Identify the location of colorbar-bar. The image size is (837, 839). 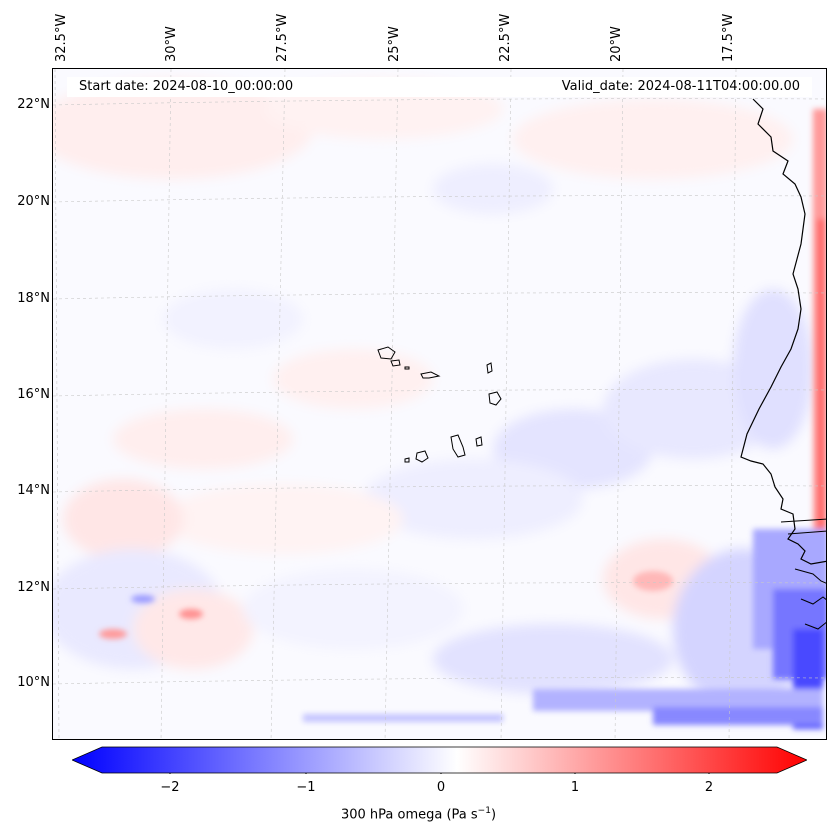
(439, 760).